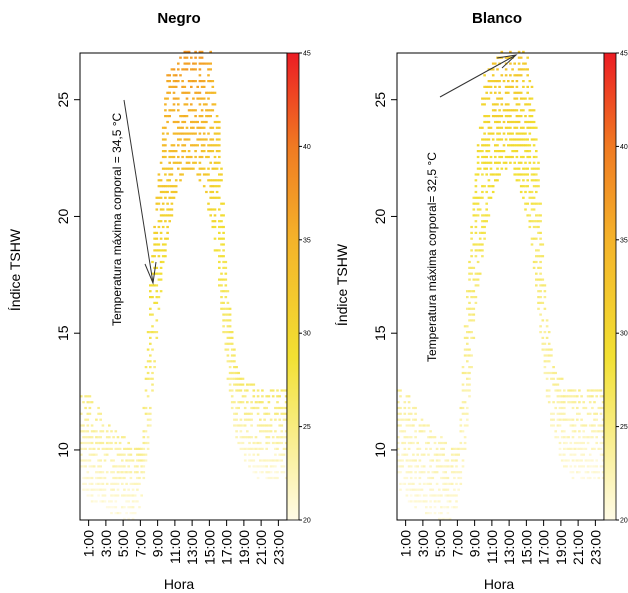  I want to click on x-tick-label: 23:00, so click(278, 547).